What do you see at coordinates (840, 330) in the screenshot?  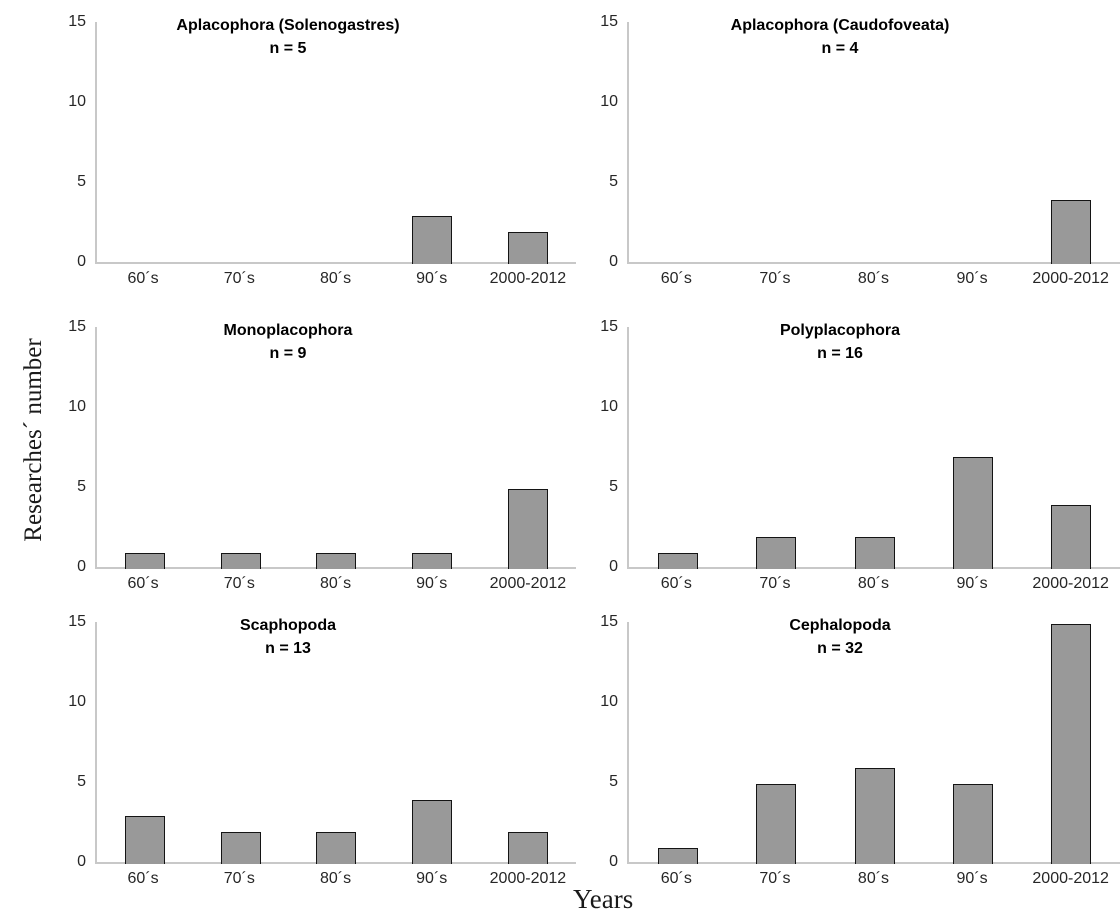 I see `chart-title-line: Polyplacophora` at bounding box center [840, 330].